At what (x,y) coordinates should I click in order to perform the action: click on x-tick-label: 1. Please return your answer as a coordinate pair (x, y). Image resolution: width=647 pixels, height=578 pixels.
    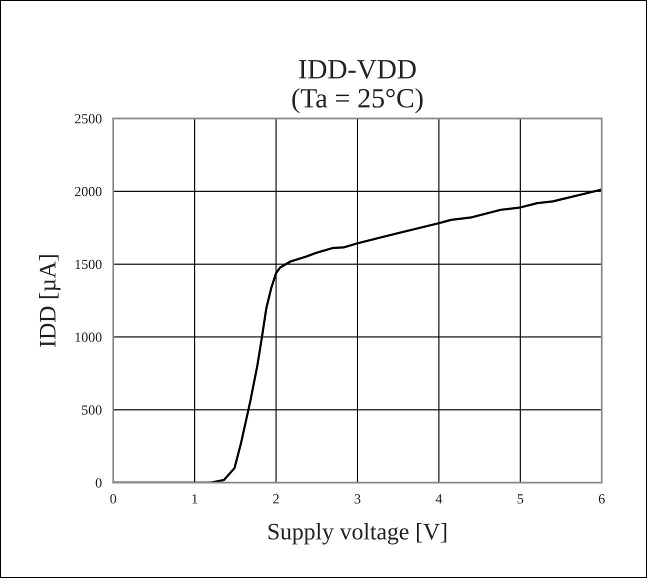
    Looking at the image, I should click on (195, 499).